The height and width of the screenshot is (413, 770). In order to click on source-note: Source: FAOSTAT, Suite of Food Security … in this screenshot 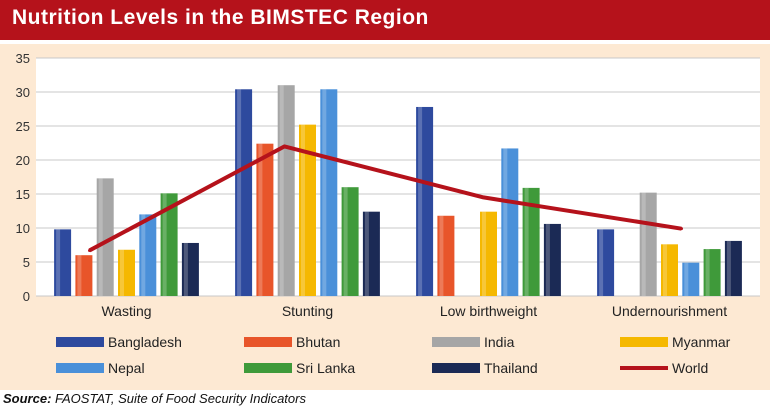, I will do `click(154, 398)`.